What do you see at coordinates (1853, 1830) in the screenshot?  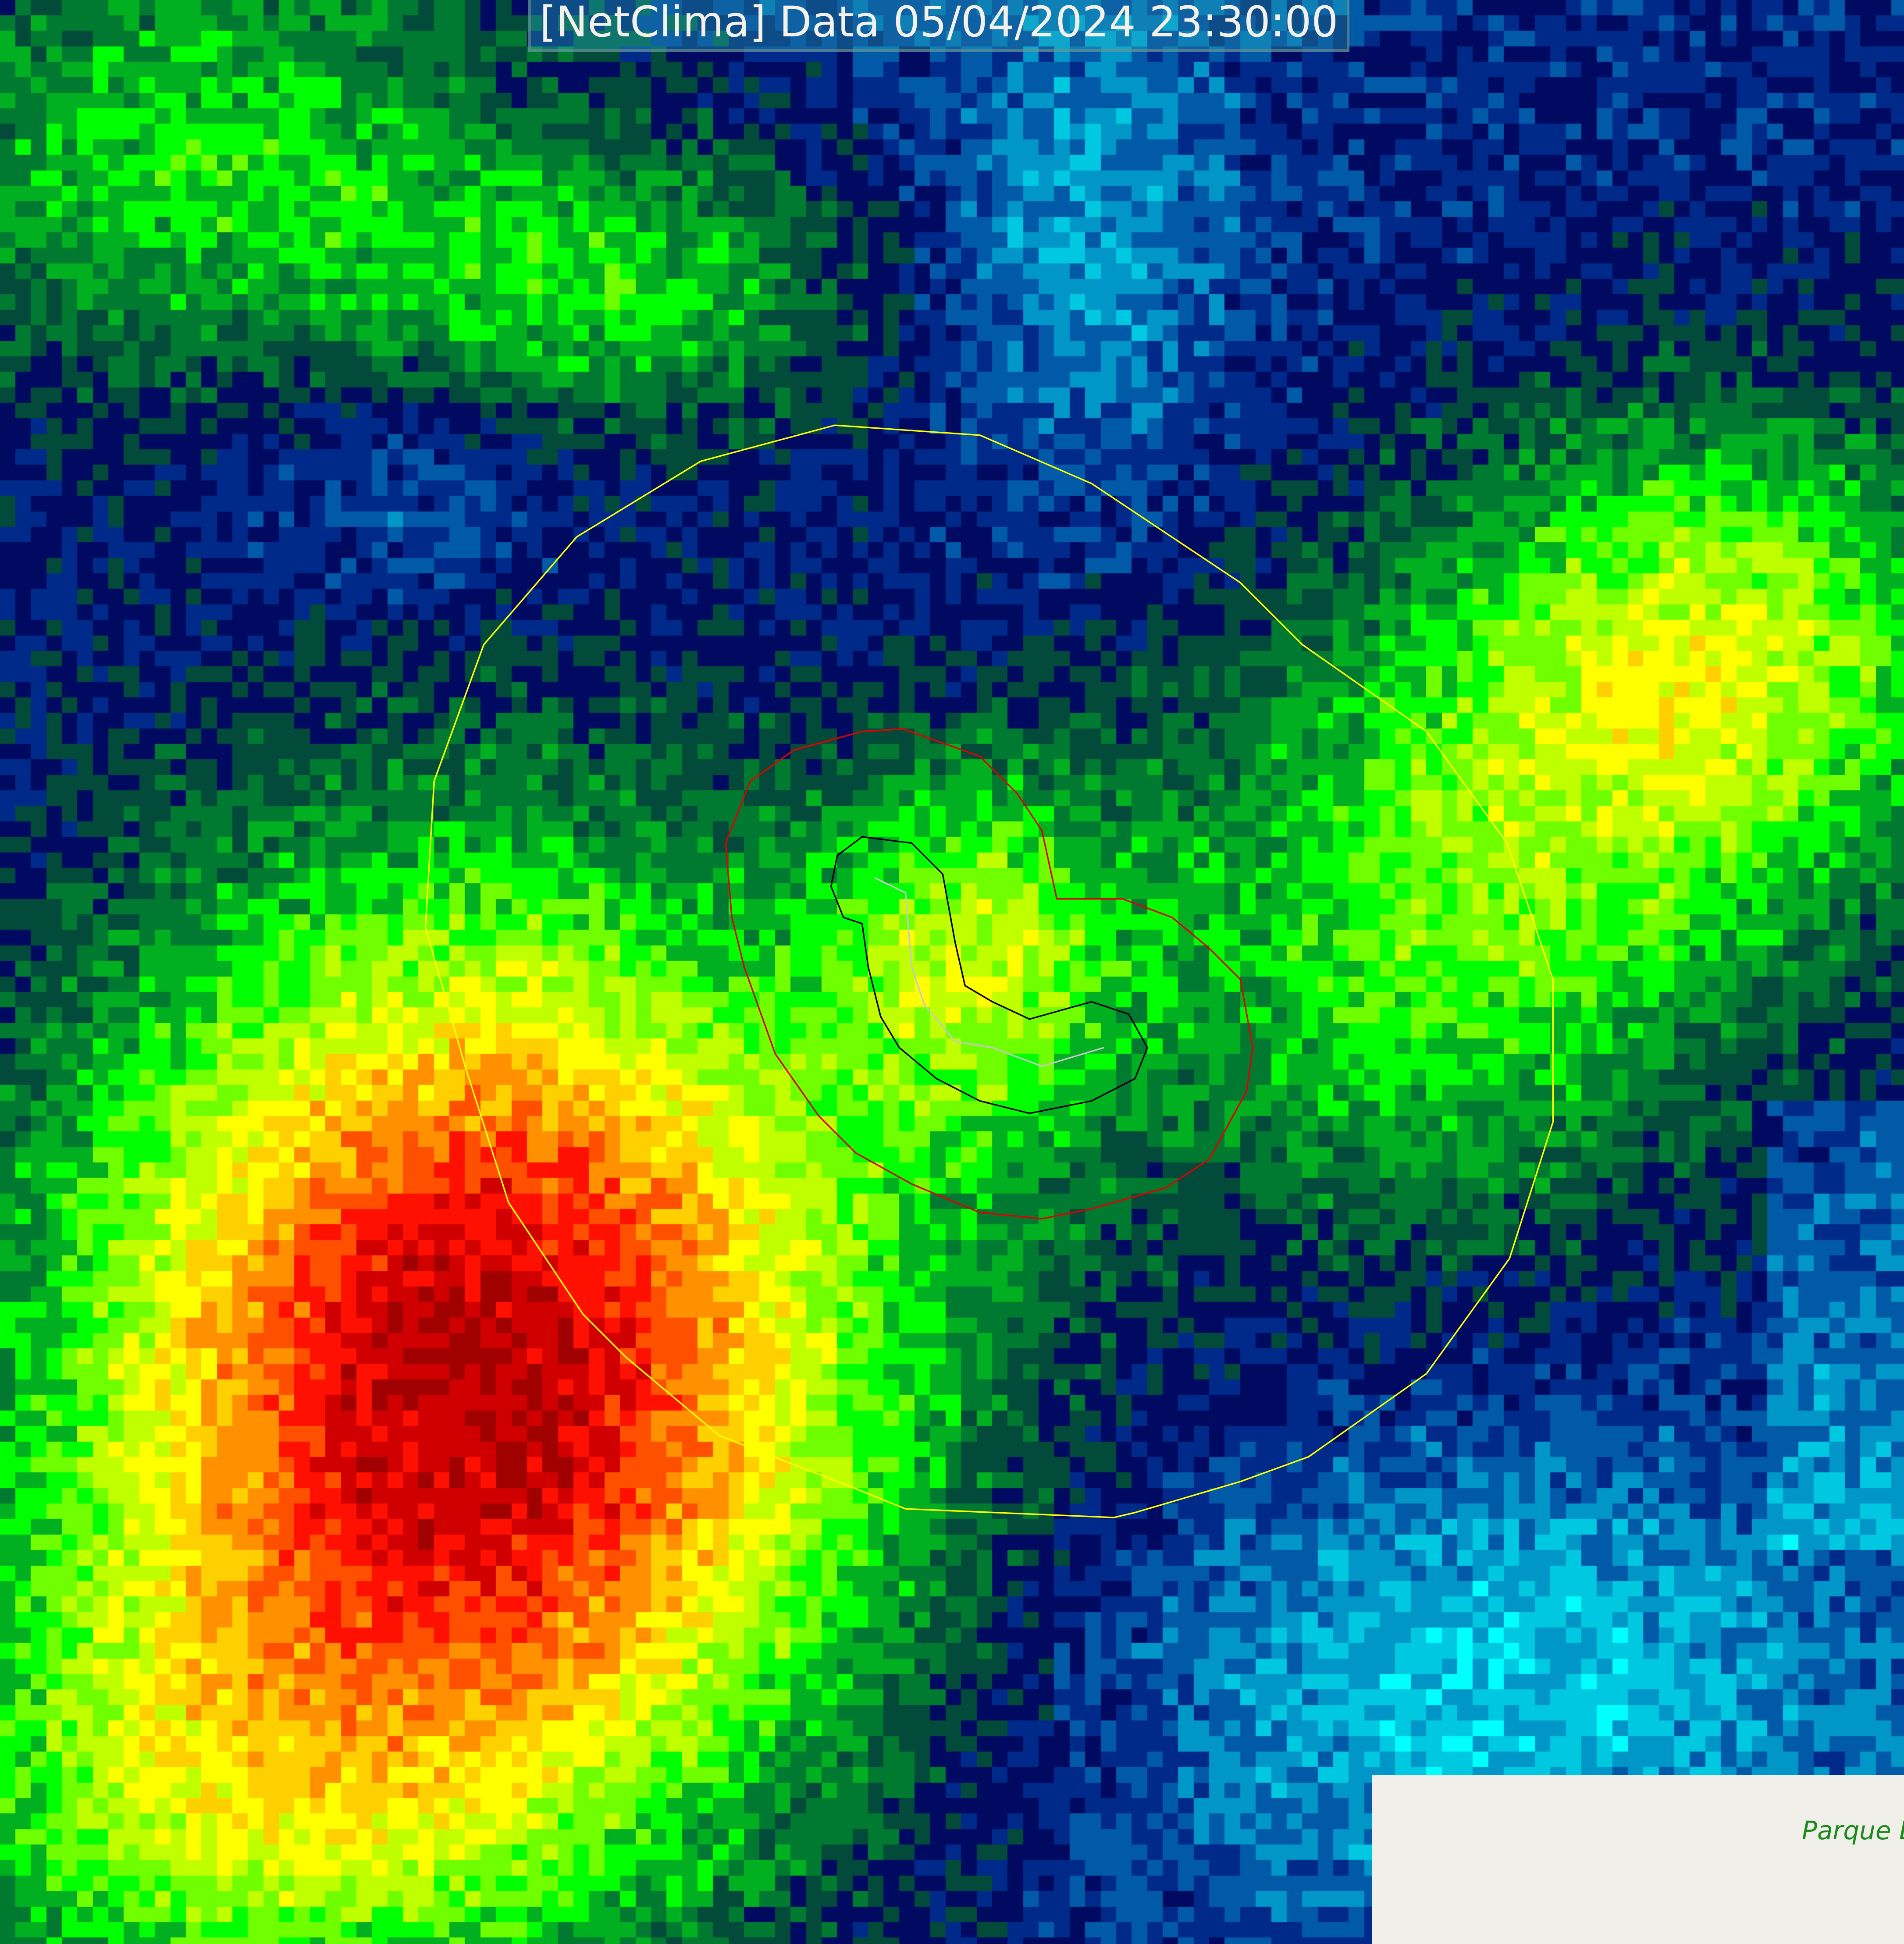 I see `map-label-park: Parque Estadual` at bounding box center [1853, 1830].